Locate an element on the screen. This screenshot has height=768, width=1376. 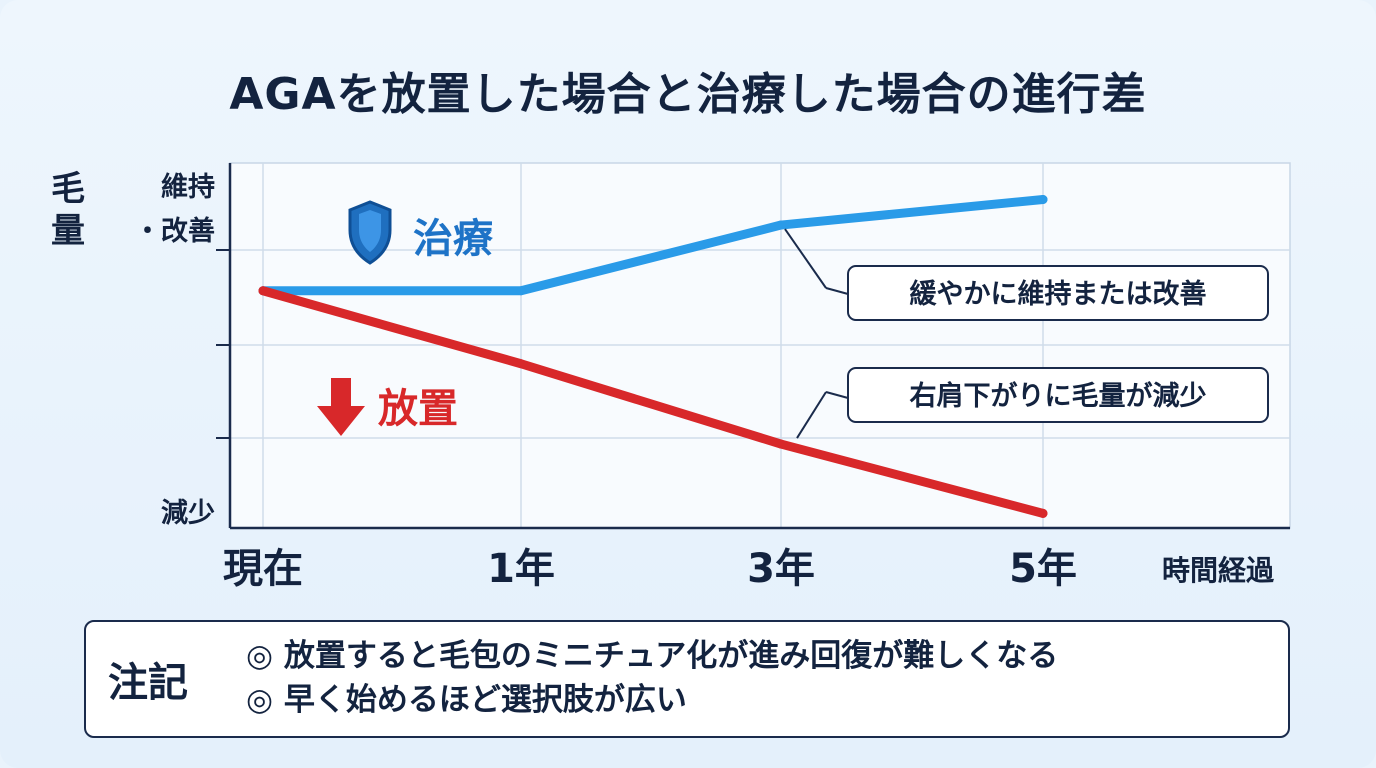
x-tick-label: 5年 is located at coordinates (1043, 569).